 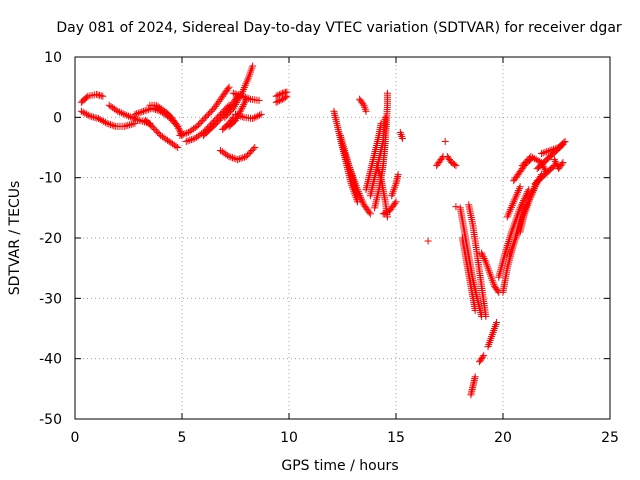 What do you see at coordinates (503, 438) in the screenshot?
I see `x-tick-label: 20` at bounding box center [503, 438].